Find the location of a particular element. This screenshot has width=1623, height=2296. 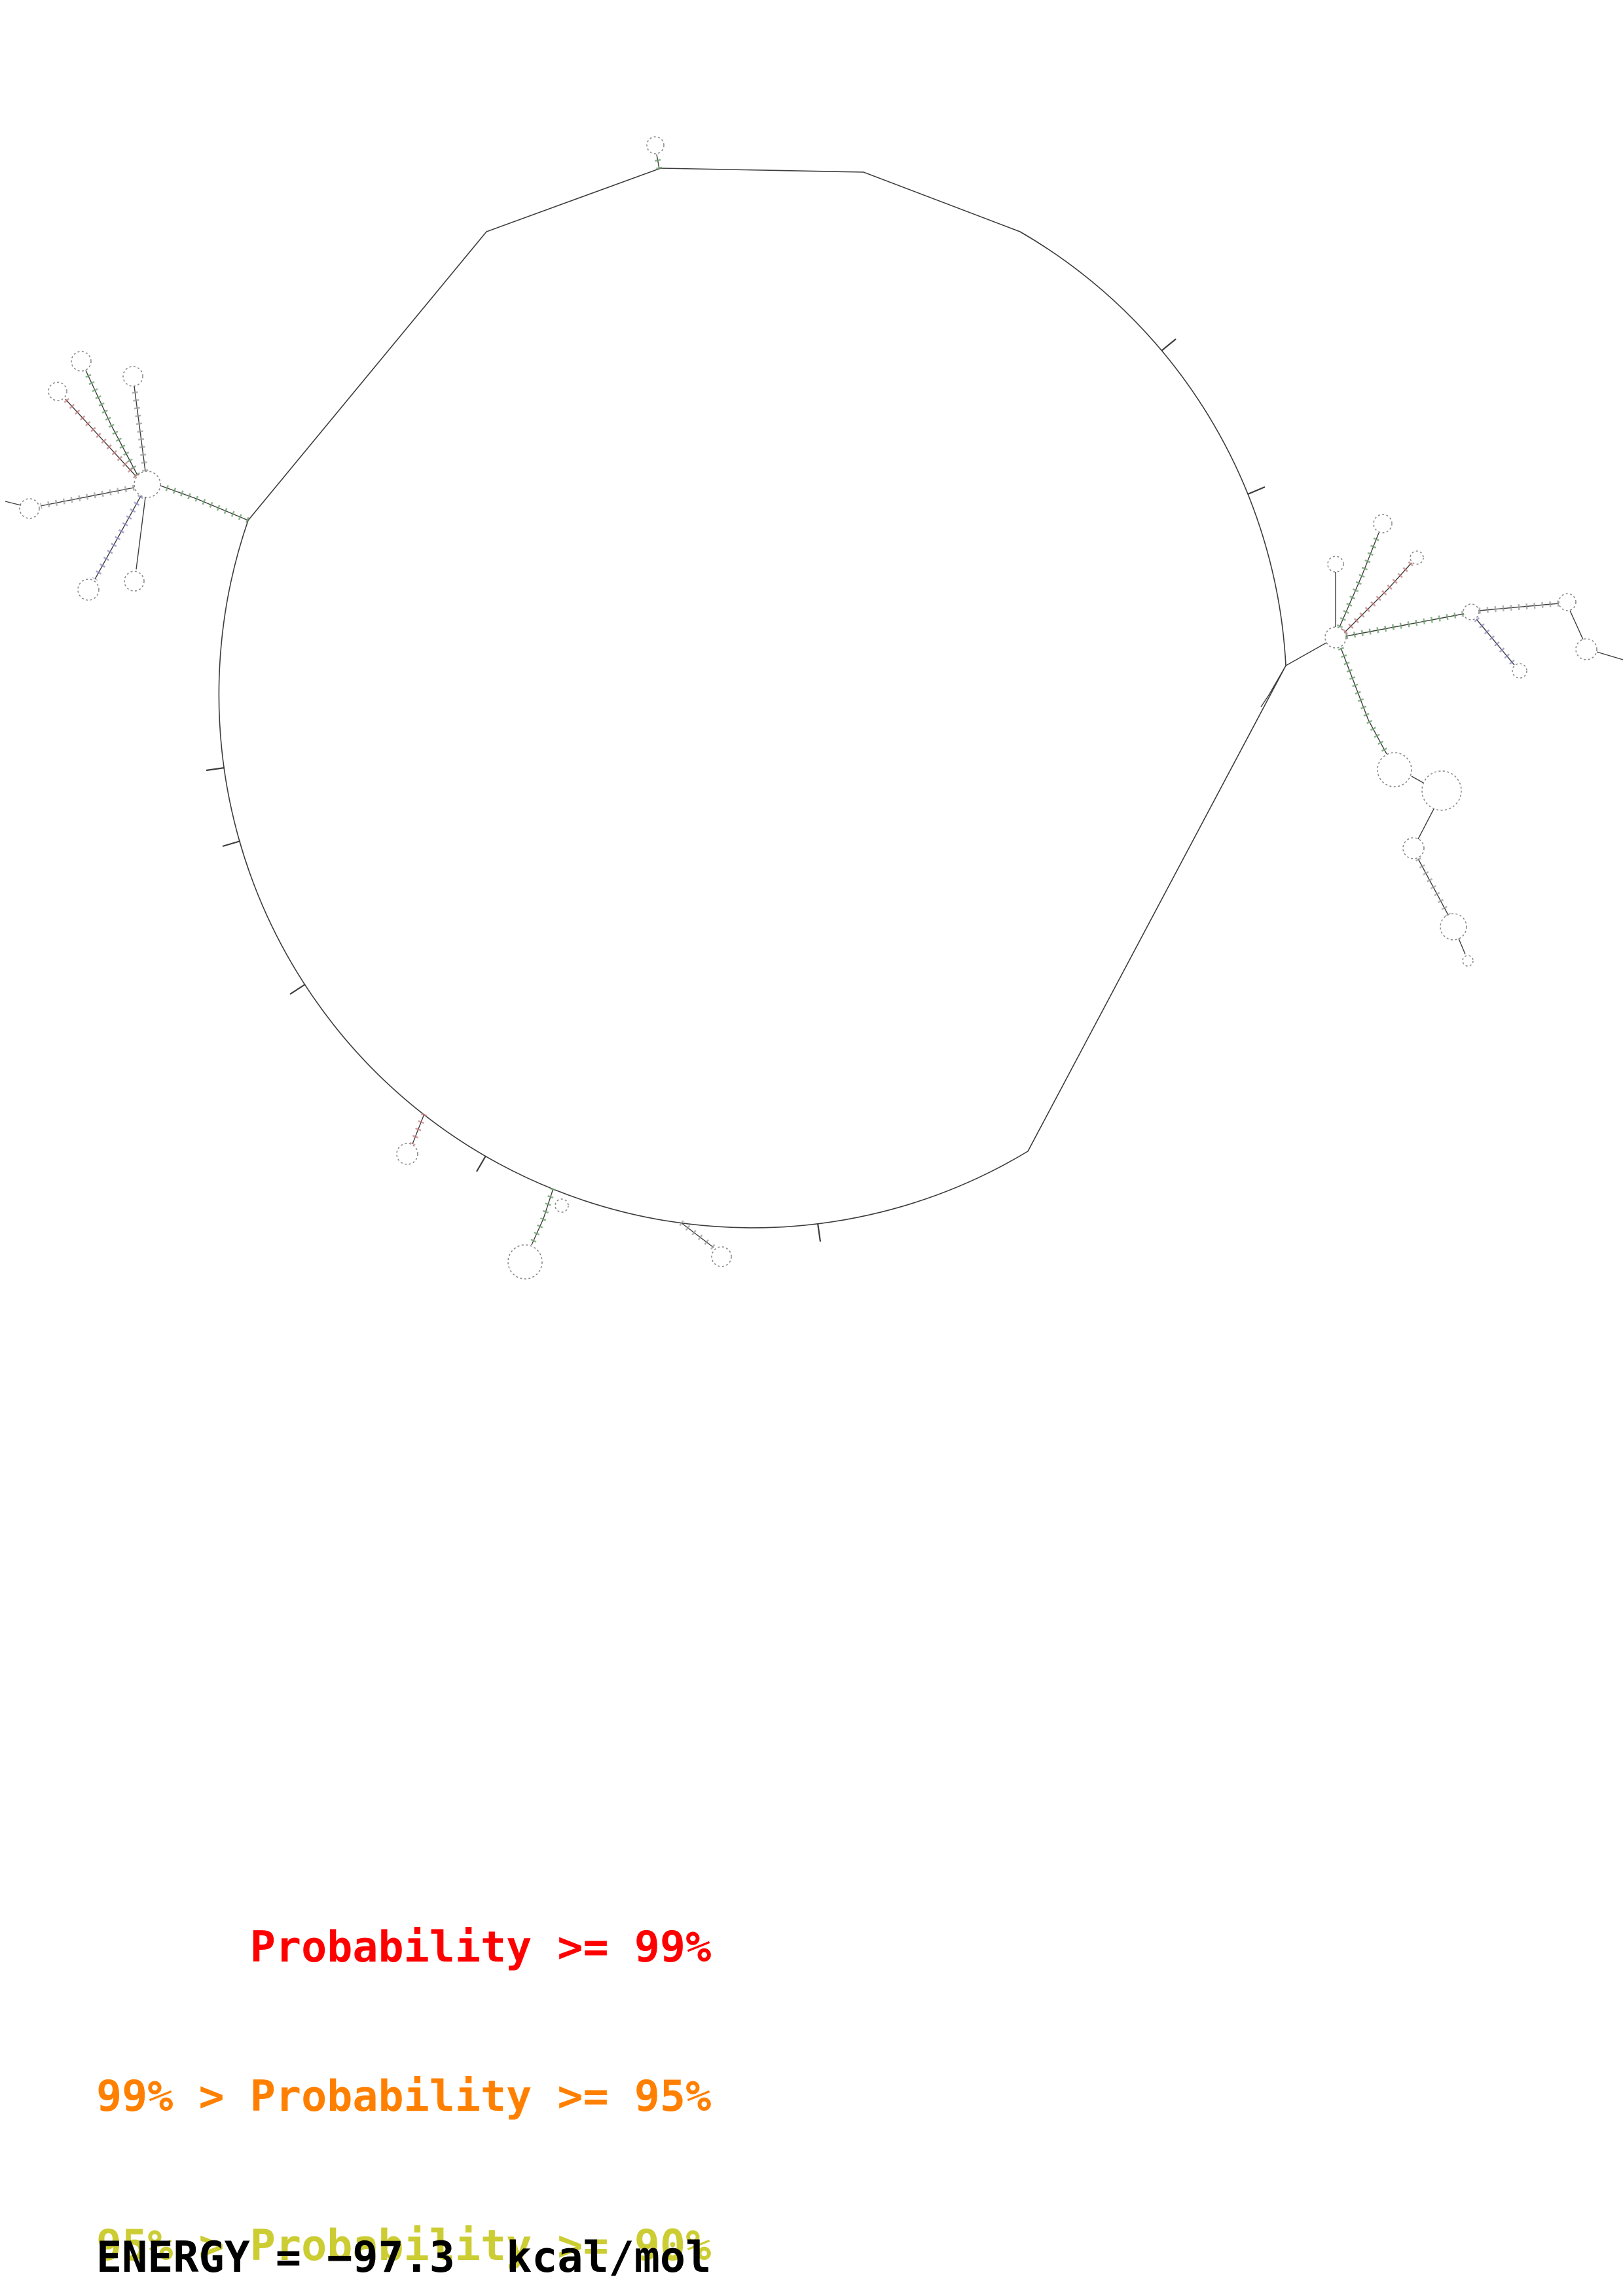

basepair-rungs-blue is located at coordinates (804, 580).